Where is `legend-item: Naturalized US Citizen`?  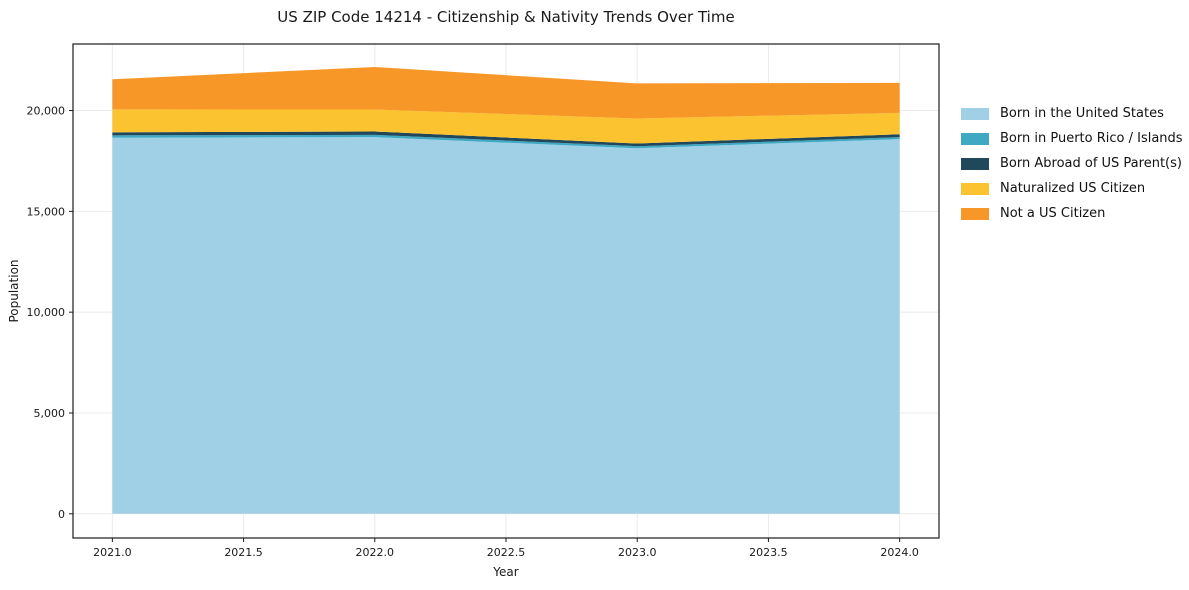
legend-item: Naturalized US Citizen is located at coordinates (1072, 188).